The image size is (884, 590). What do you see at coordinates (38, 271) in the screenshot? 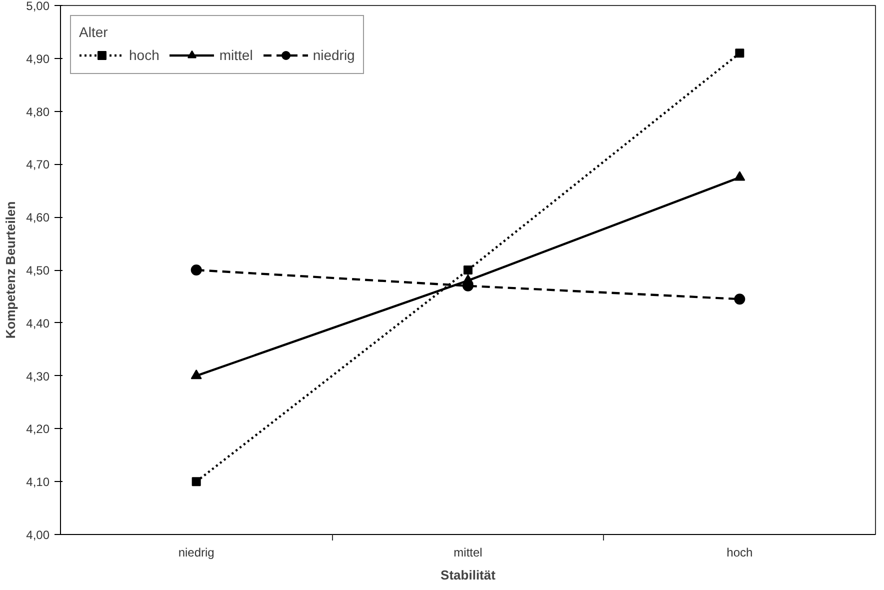
I see `y-tick-label: 4,50` at bounding box center [38, 271].